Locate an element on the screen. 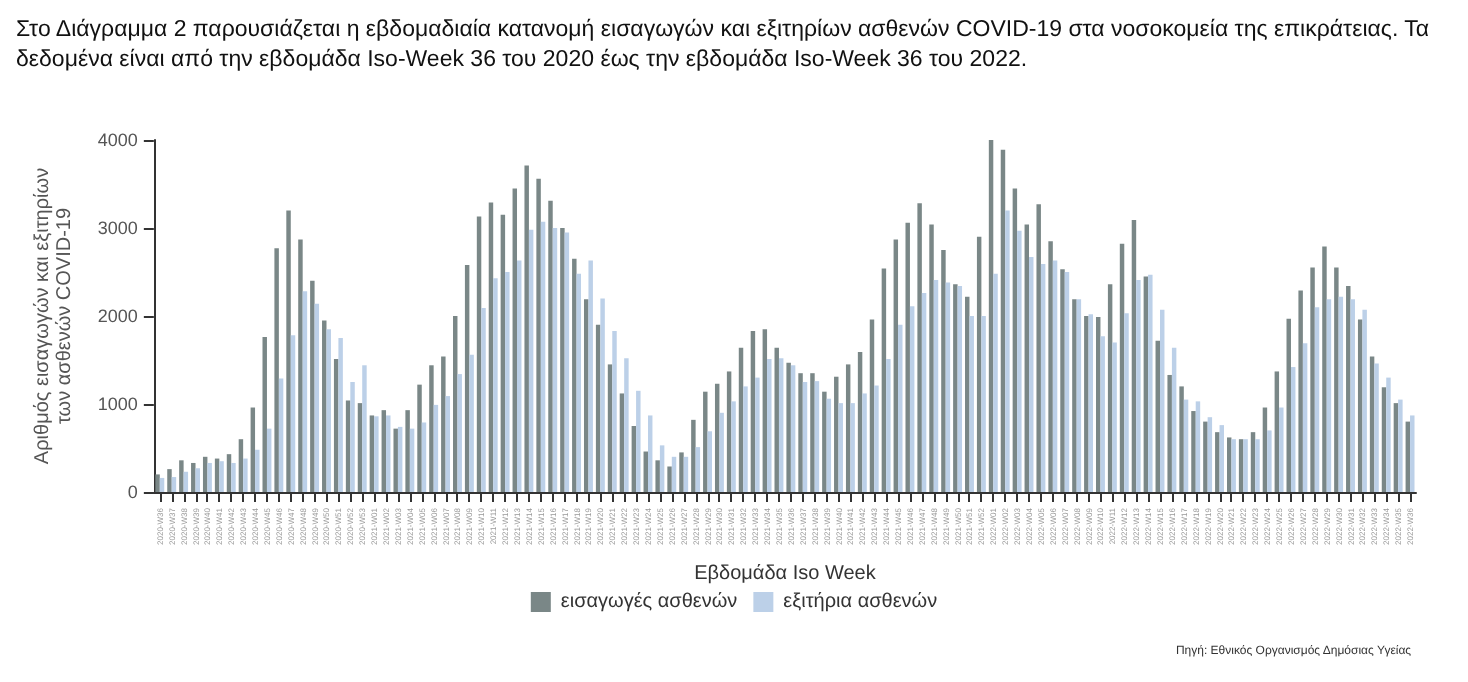  y-tick-label: 1000 is located at coordinates (117, 404).